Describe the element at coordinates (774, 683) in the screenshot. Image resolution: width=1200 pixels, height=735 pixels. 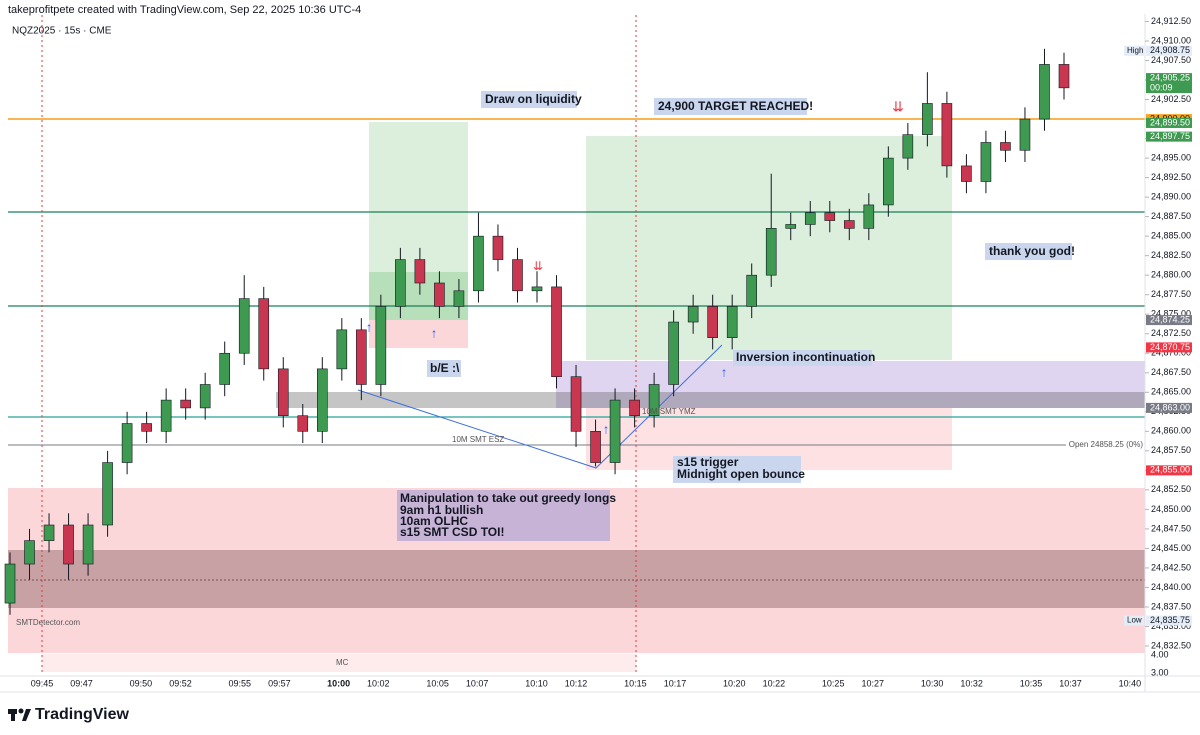
I see `x-tick-label: 10:22` at that location.